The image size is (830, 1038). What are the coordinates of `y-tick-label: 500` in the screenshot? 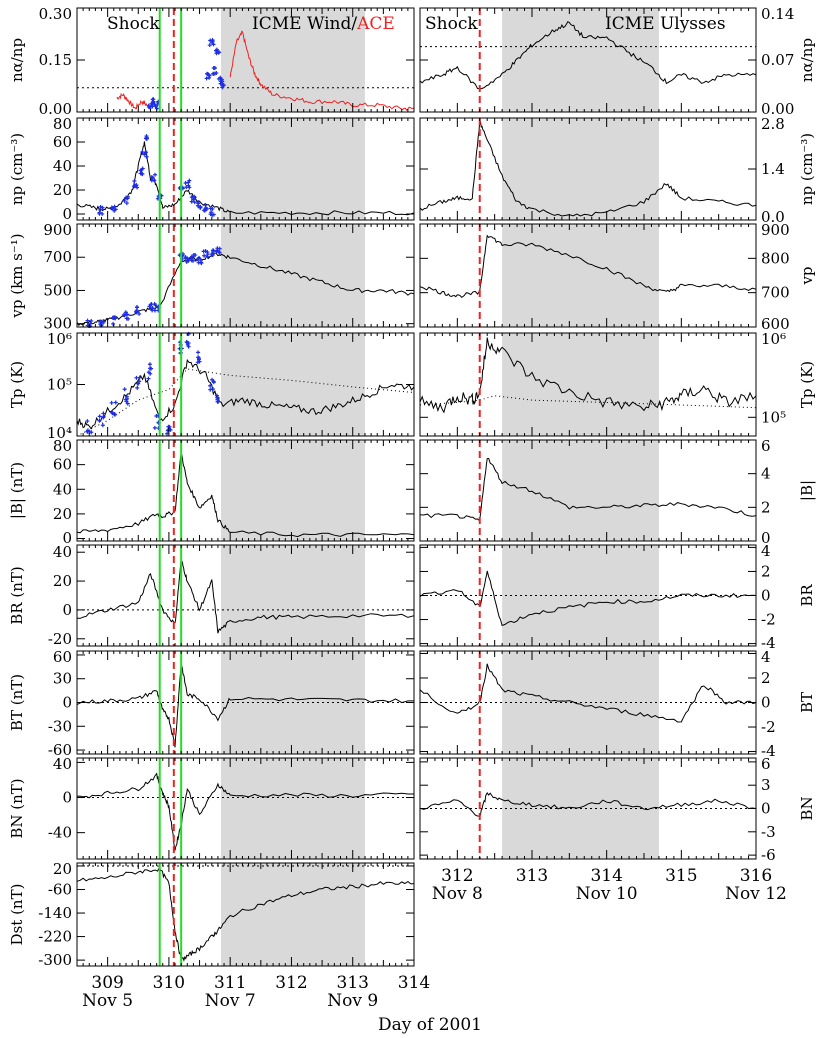 It's located at (57, 290).